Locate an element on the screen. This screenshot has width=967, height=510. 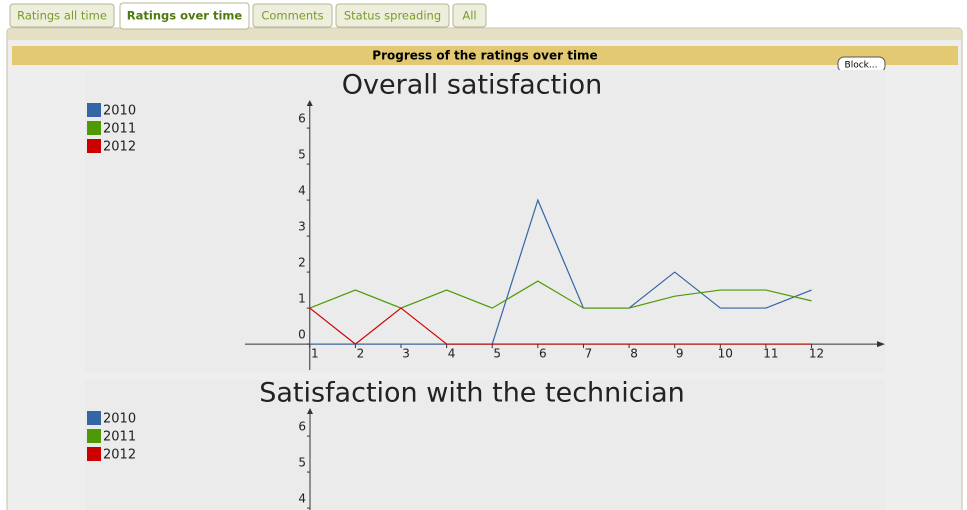
y-tick-label: 1 is located at coordinates (302, 299).